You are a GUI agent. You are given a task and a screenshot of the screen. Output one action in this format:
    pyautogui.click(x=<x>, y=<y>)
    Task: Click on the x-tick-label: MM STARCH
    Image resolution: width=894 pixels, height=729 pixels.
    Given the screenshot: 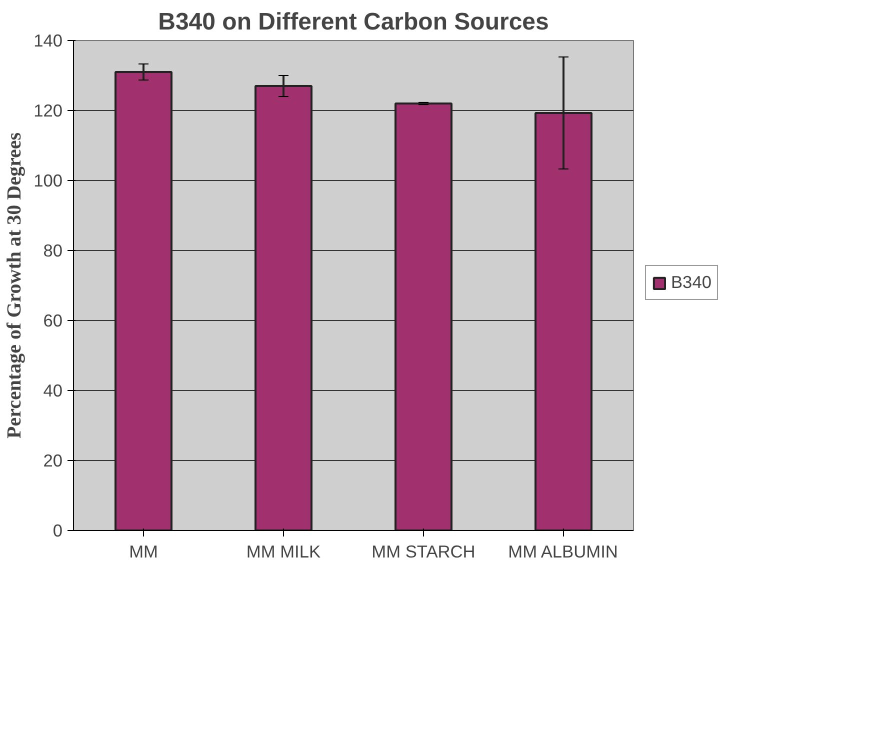 What is the action you would take?
    pyautogui.click(x=424, y=552)
    